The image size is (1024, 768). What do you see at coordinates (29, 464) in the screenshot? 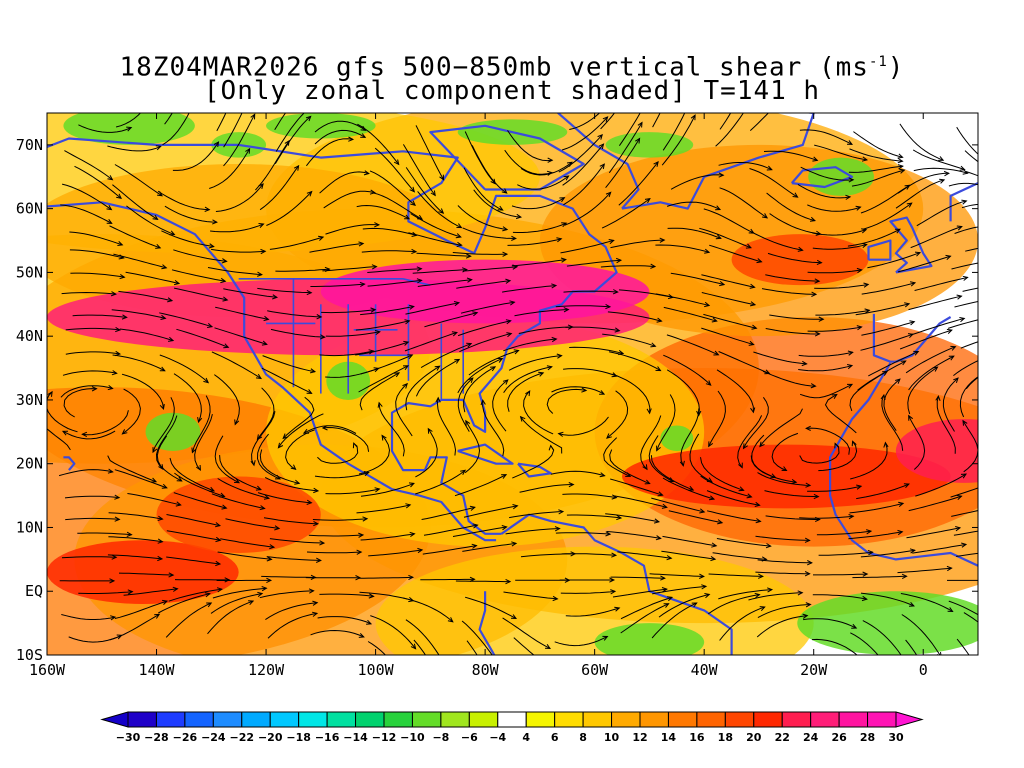
I see `lat-label: 20N` at bounding box center [29, 464].